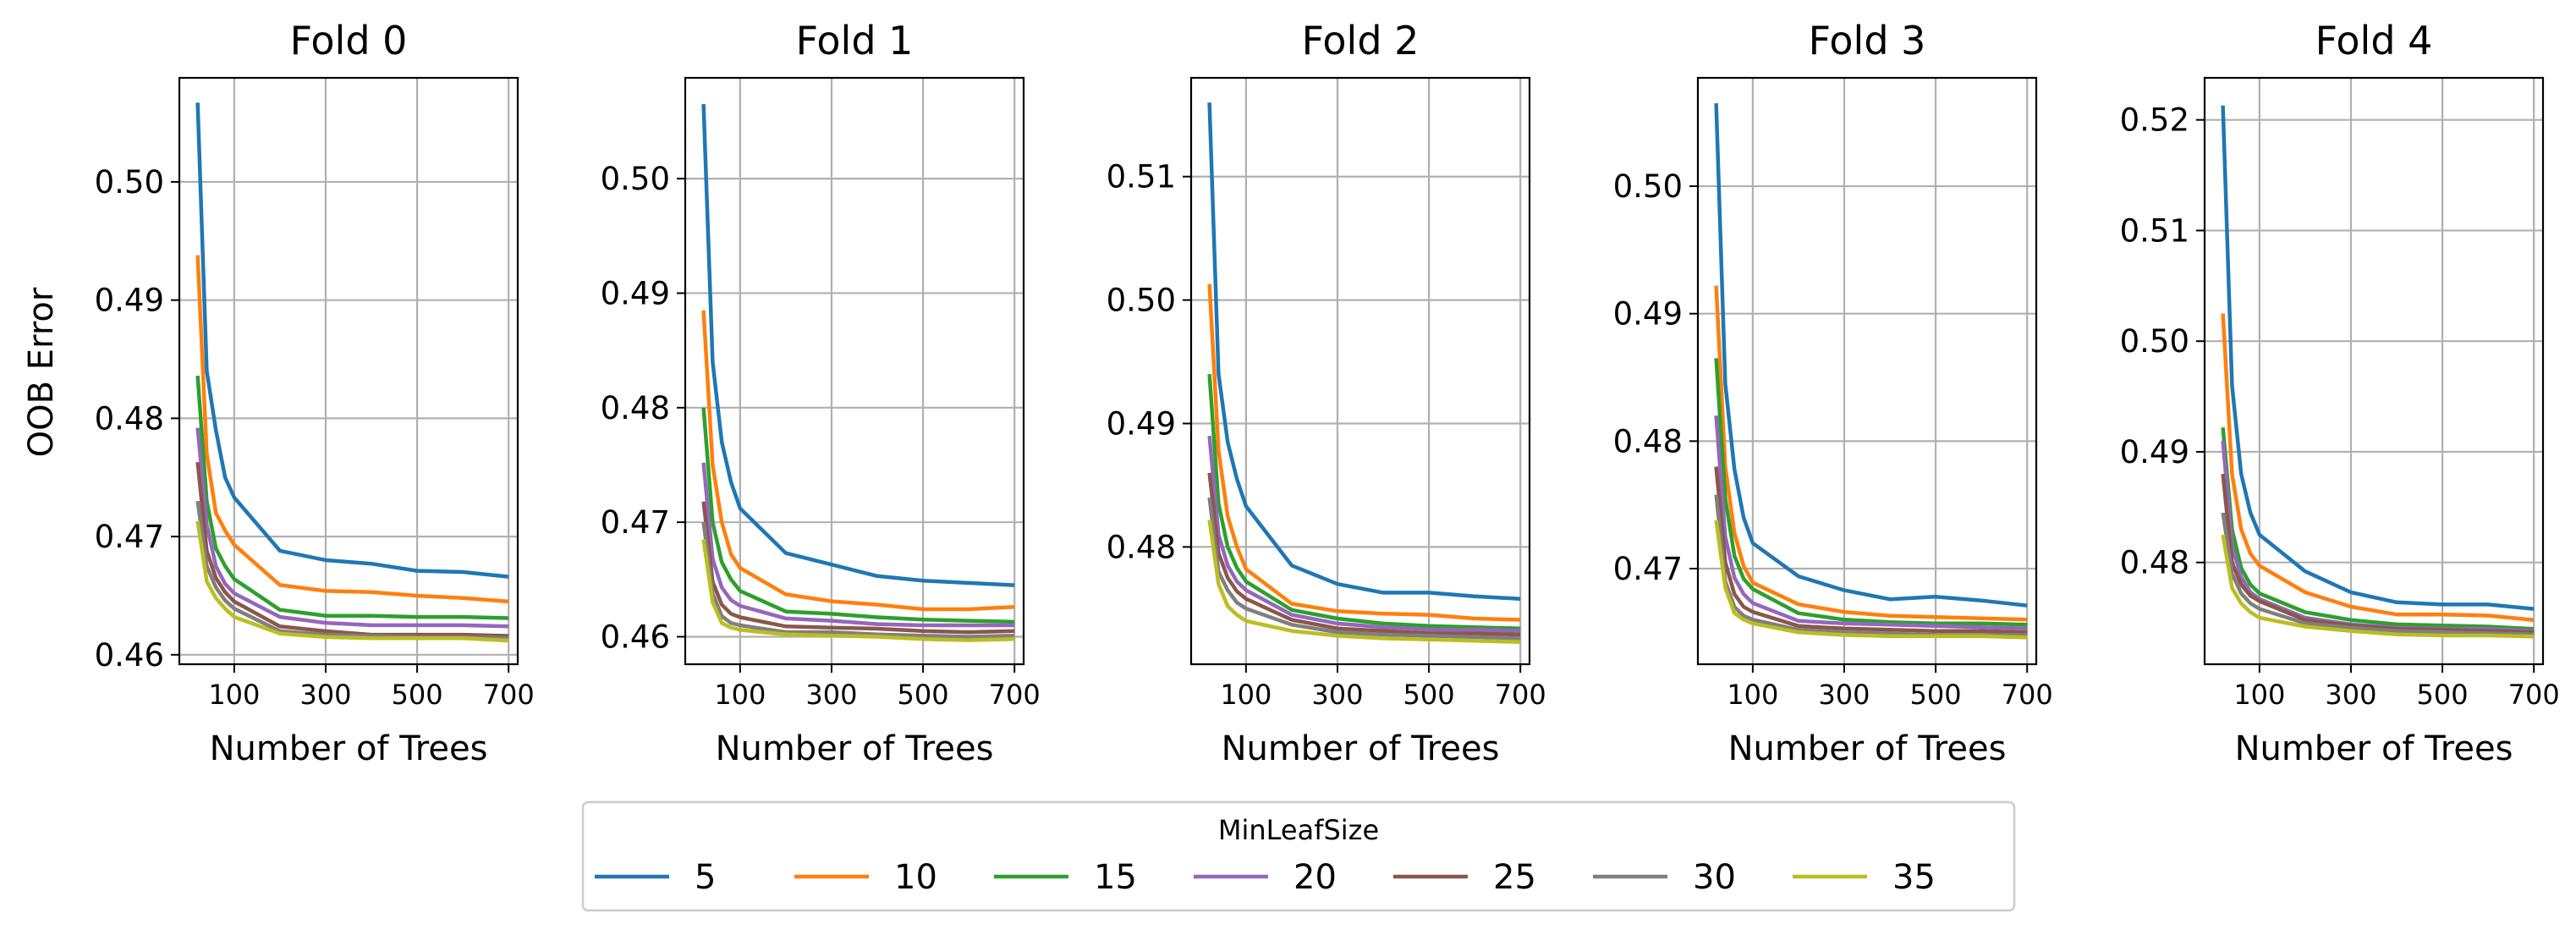  Describe the element at coordinates (1315, 877) in the screenshot. I see `legend-label: 20` at that location.